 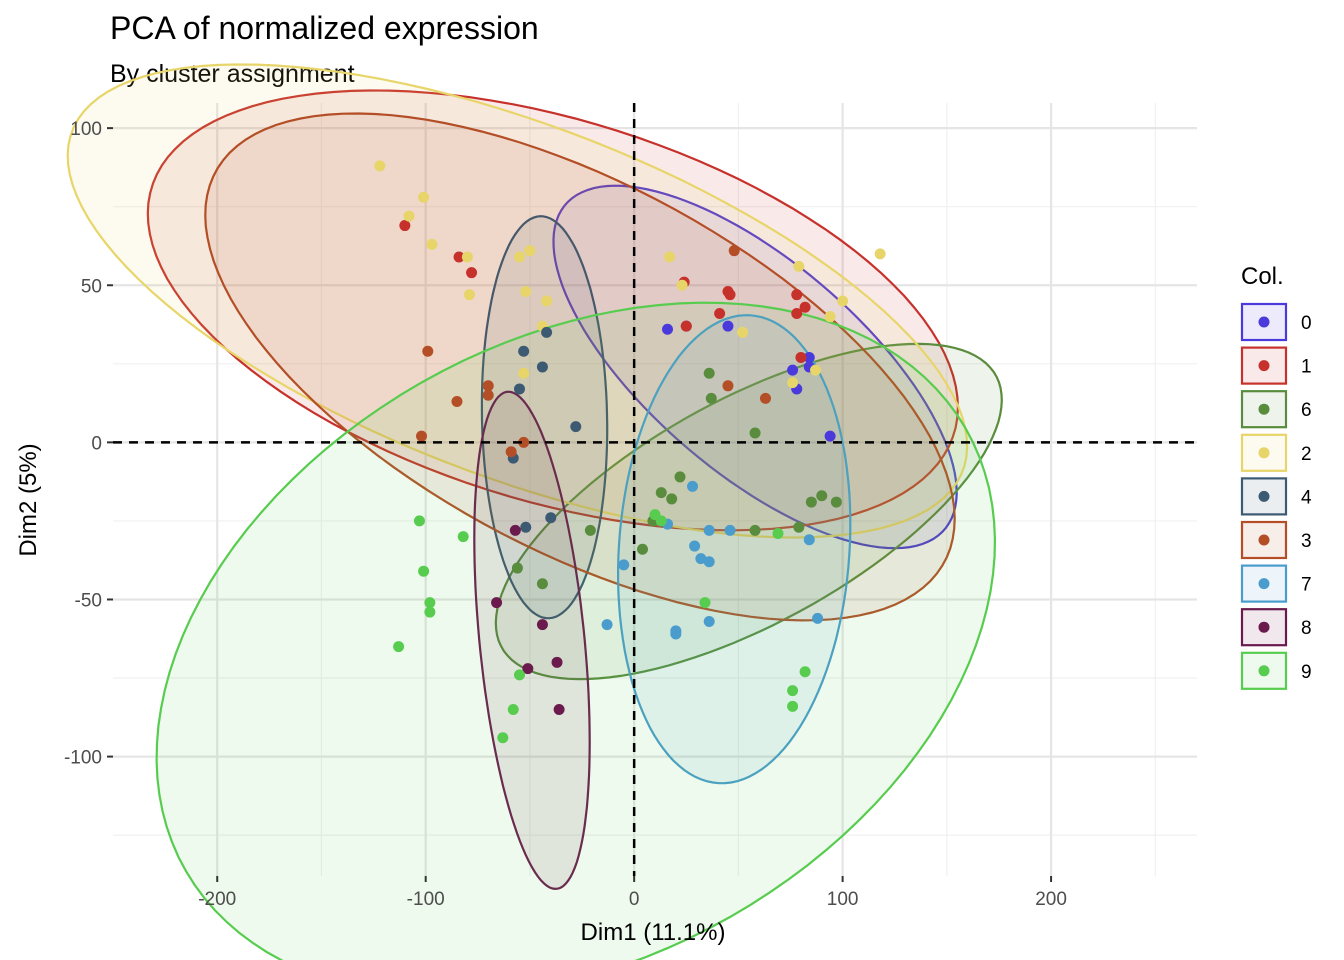 I want to click on legend-key, so click(x=1264, y=365).